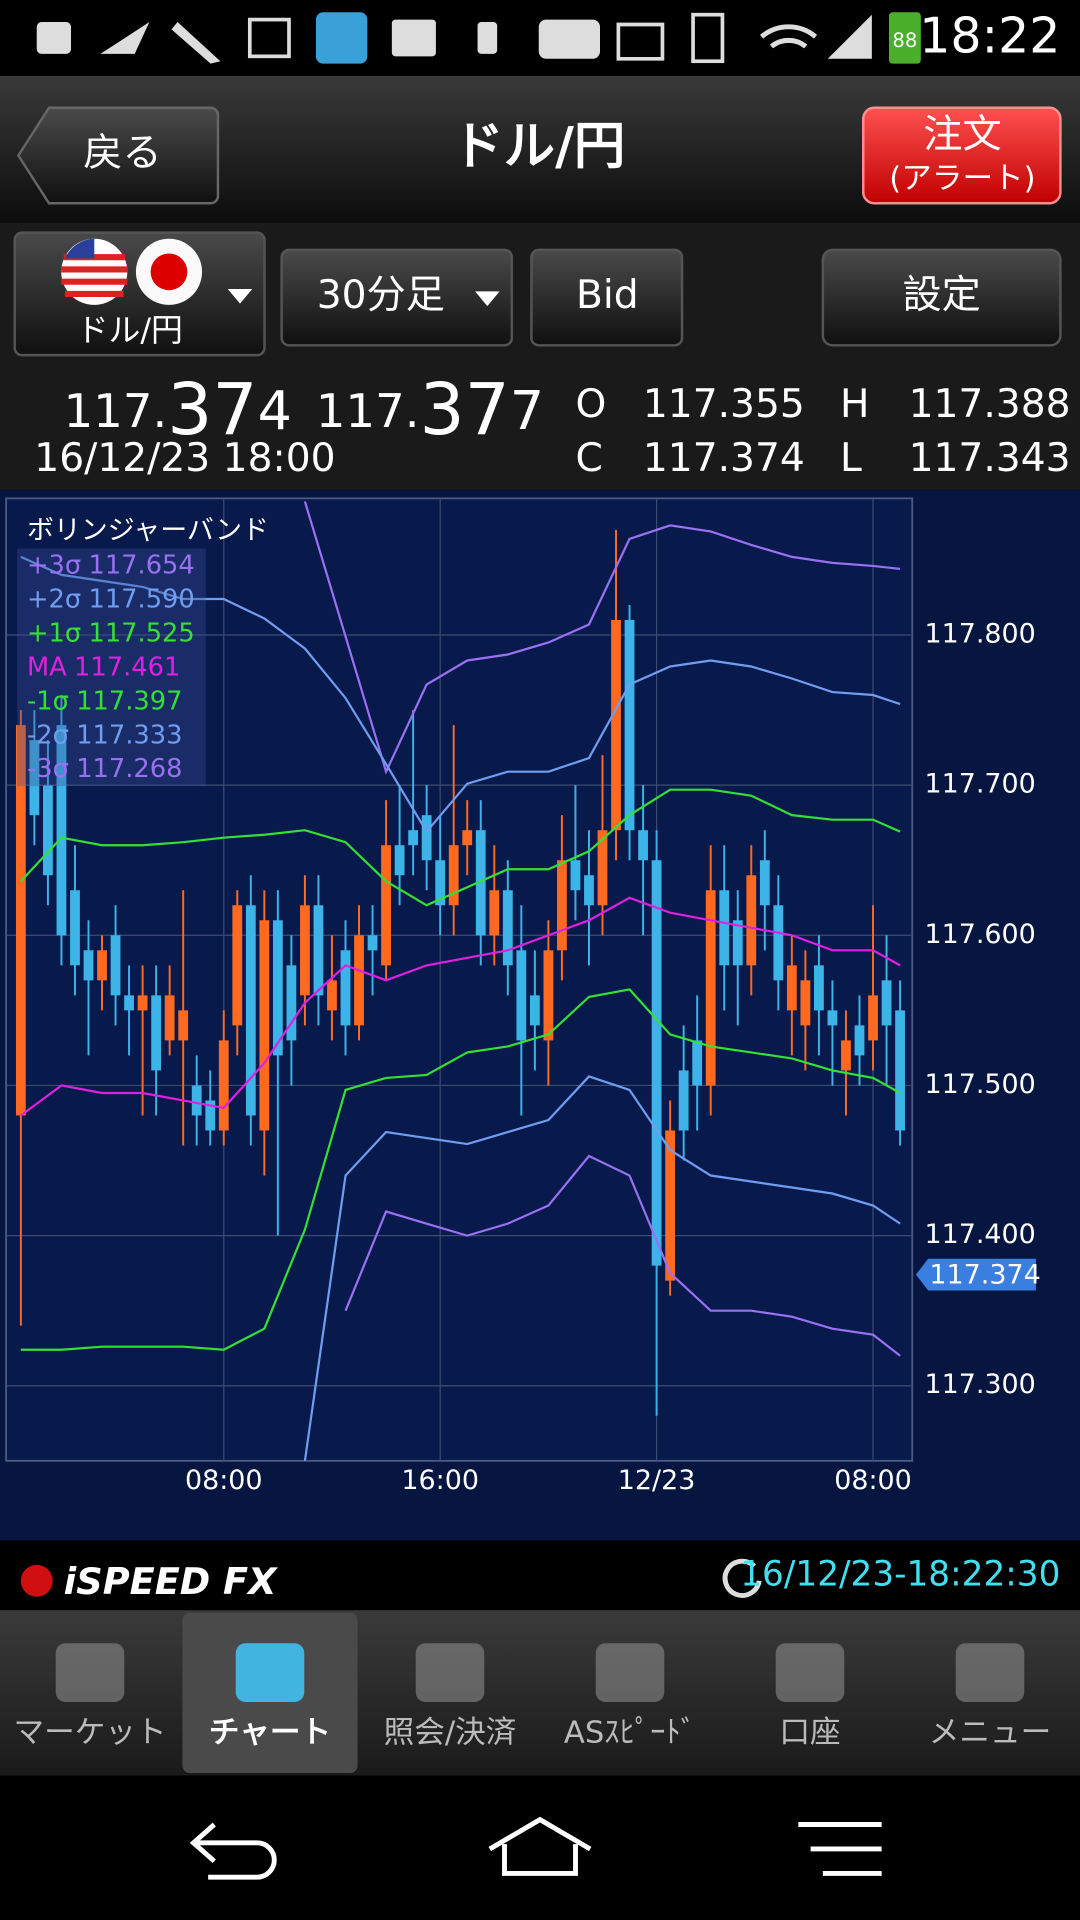 The image size is (1080, 1920). I want to click on legend-box, so click(111, 667).